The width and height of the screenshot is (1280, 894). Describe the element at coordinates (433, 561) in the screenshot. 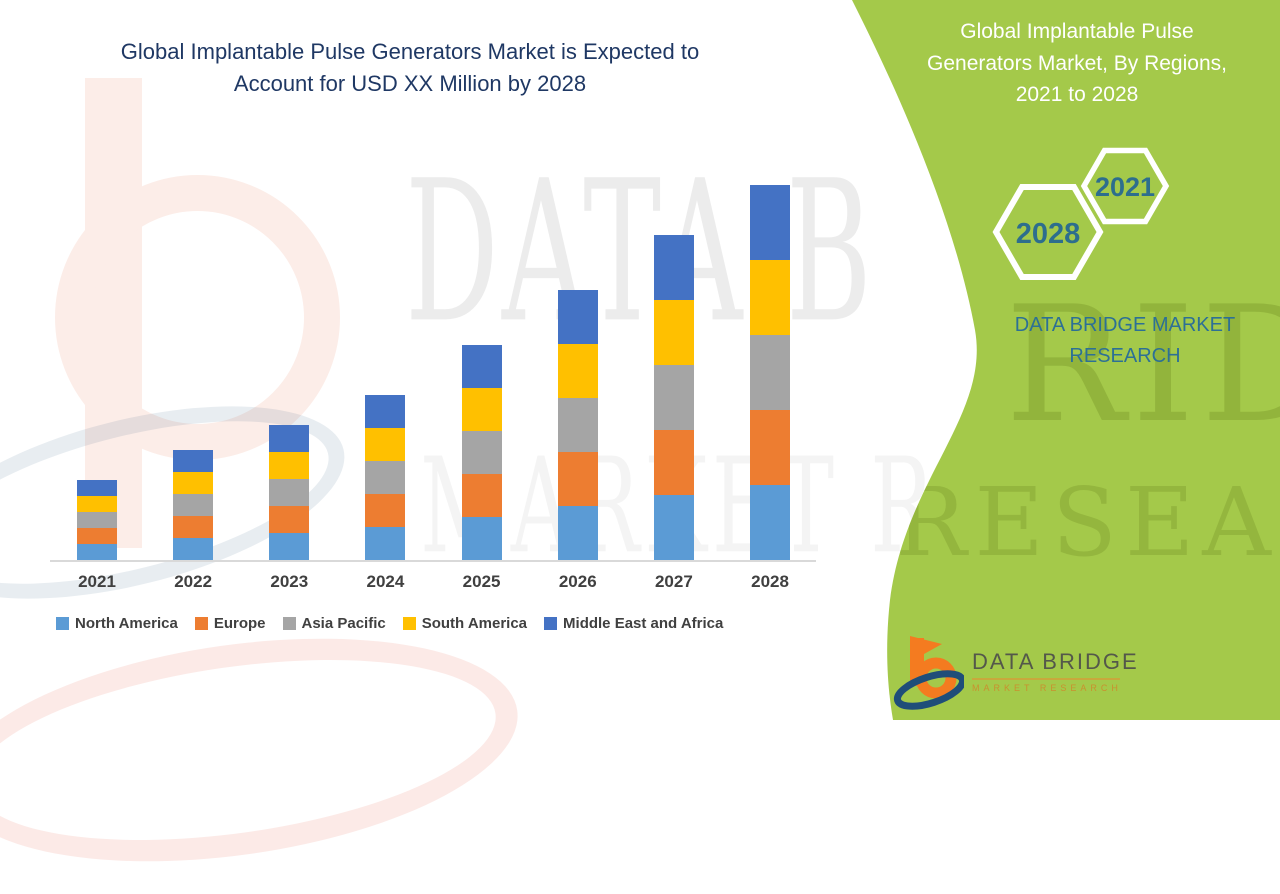

I see `x-axis-line` at that location.